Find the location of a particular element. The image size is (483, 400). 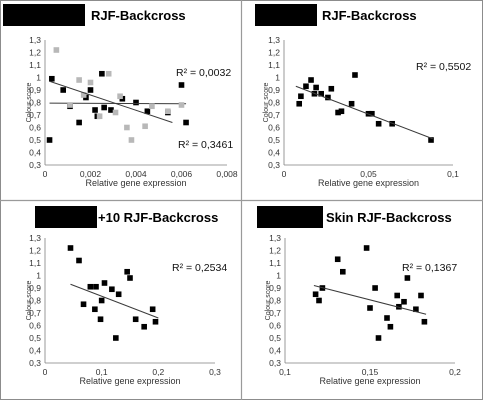

x-tick-label: 0,2 is located at coordinates (455, 372).